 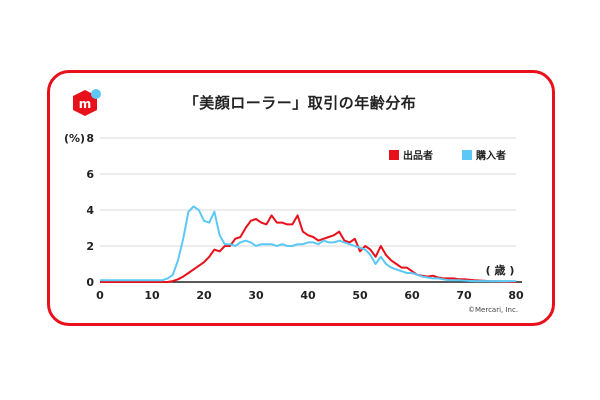 What do you see at coordinates (90, 138) in the screenshot?
I see `y-tick-label: 8` at bounding box center [90, 138].